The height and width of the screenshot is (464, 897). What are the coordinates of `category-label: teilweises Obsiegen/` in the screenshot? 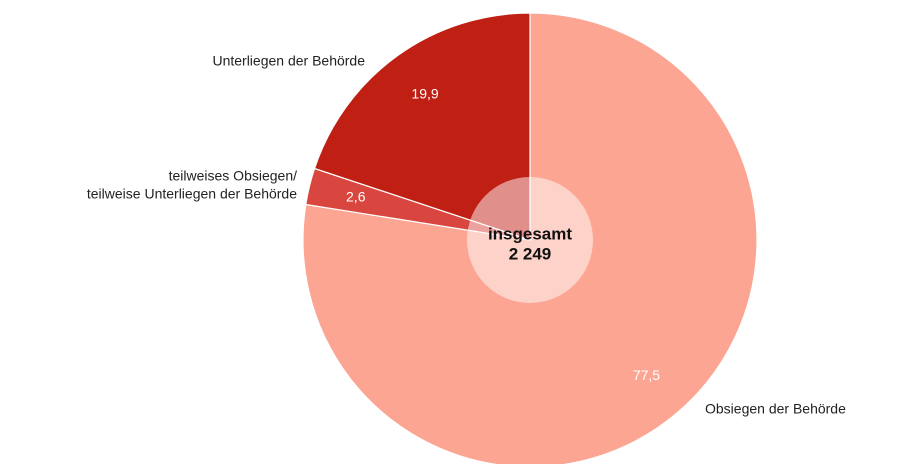 It's located at (233, 176).